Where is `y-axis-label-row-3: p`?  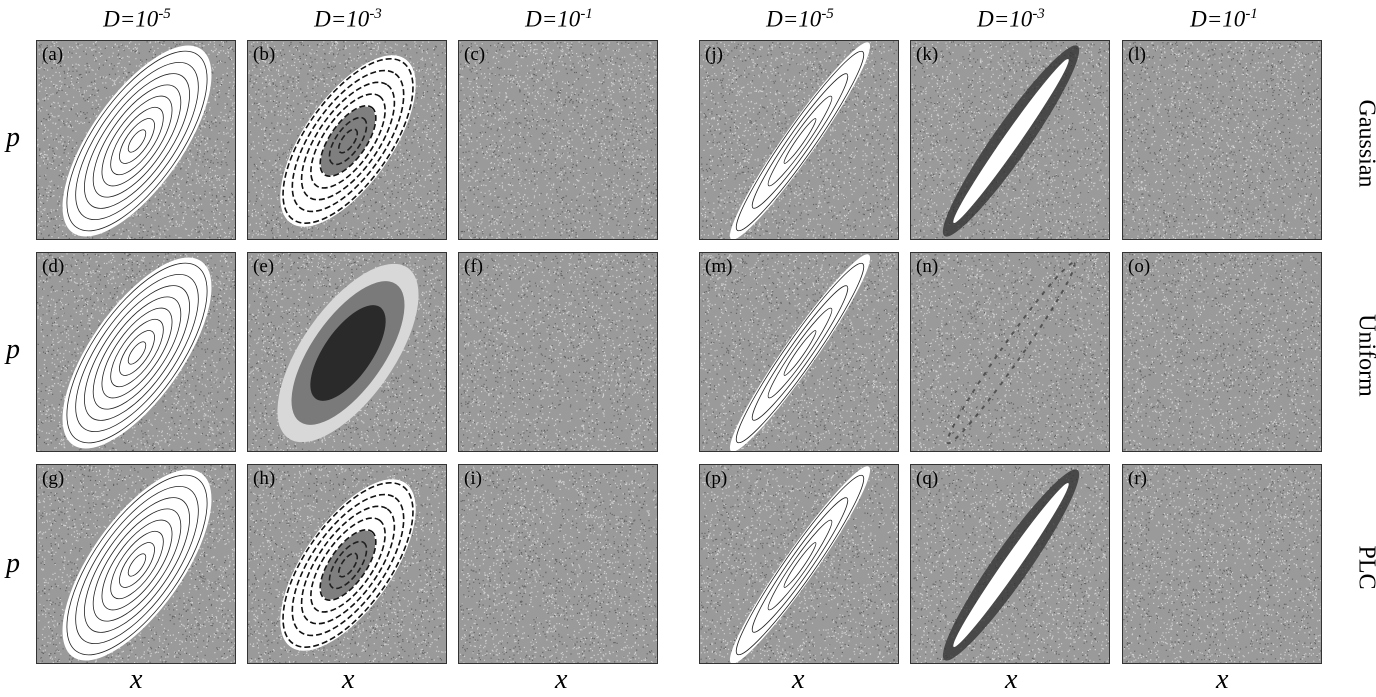 y-axis-label-row-3: p is located at coordinates (13, 563).